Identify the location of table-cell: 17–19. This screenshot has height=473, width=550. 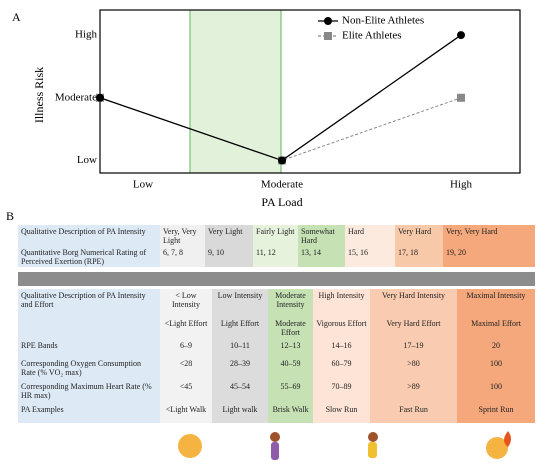
(413, 348).